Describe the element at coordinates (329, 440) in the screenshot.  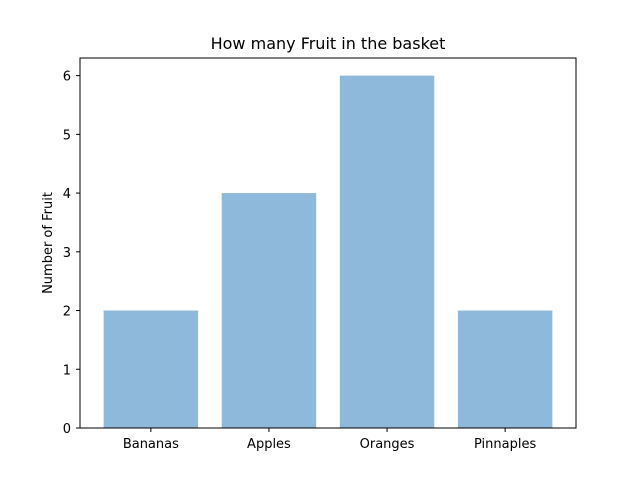
I see `x-axis-ticks: Bananas Apples Oranges Pinnaples` at that location.